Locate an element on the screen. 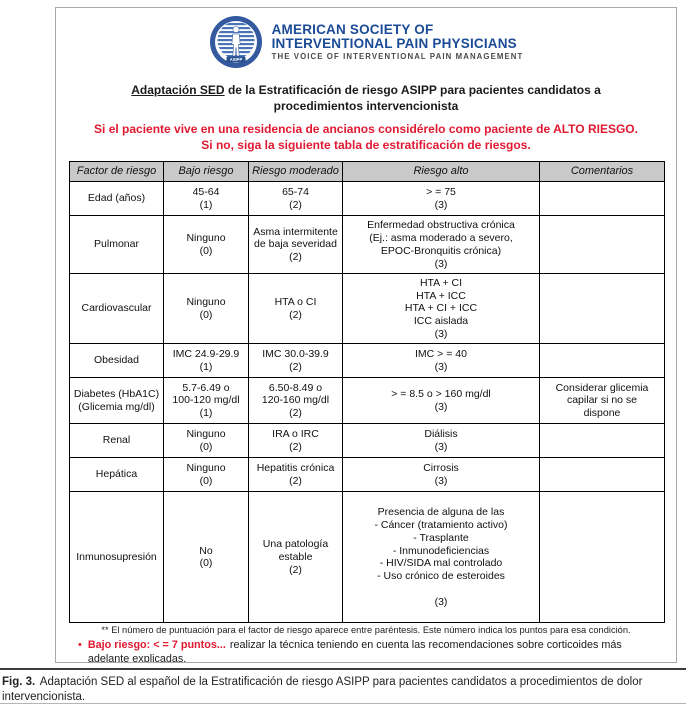  cell-moderate: HTA o CI (2) is located at coordinates (295, 309).